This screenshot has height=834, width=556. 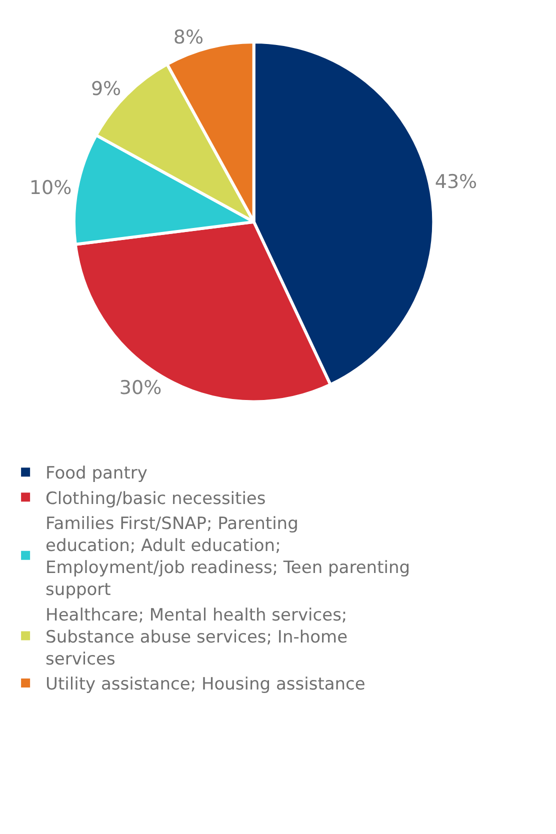 What do you see at coordinates (106, 89) in the screenshot?
I see `data-label: 9%` at bounding box center [106, 89].